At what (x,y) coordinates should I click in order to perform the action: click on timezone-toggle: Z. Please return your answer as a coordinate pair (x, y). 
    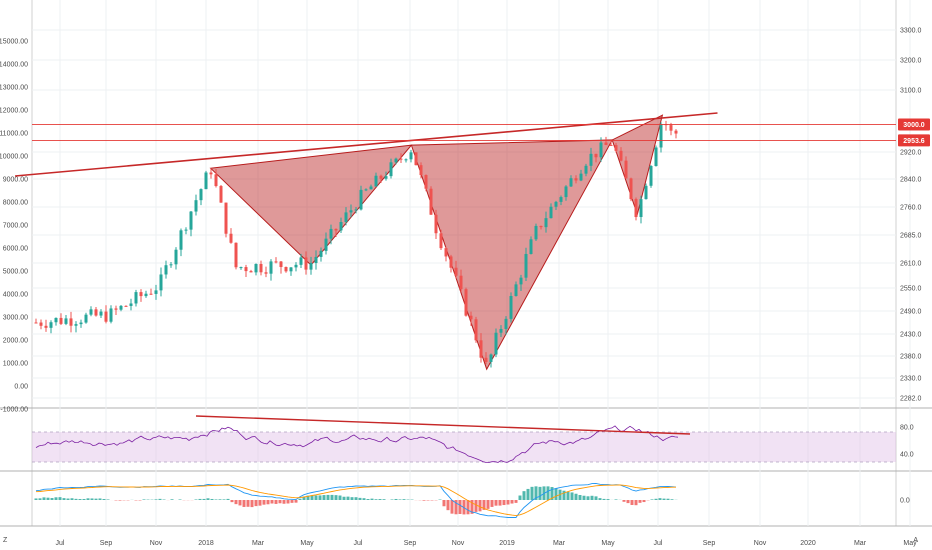
    Looking at the image, I should click on (5, 540).